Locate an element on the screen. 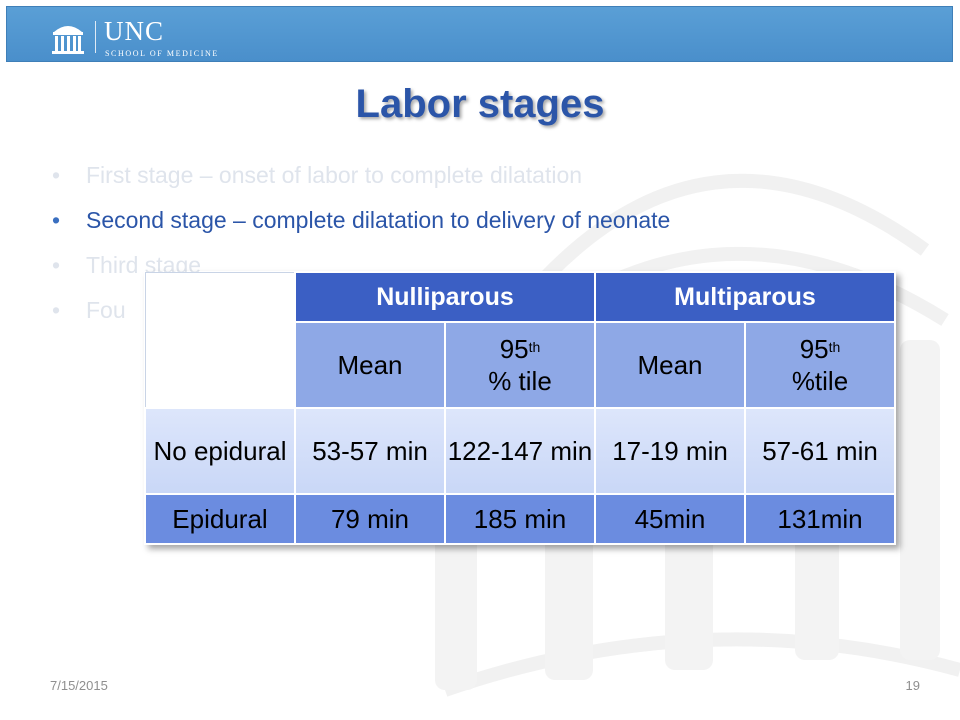  logo-divider is located at coordinates (95, 37).